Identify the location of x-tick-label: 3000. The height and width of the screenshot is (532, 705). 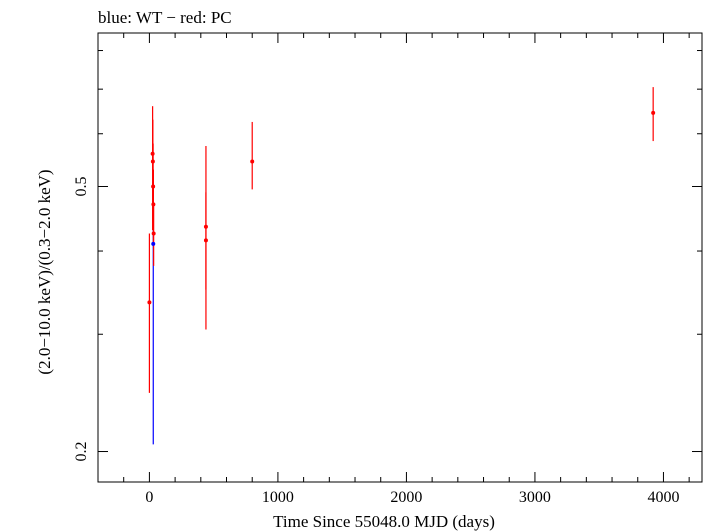
(535, 497).